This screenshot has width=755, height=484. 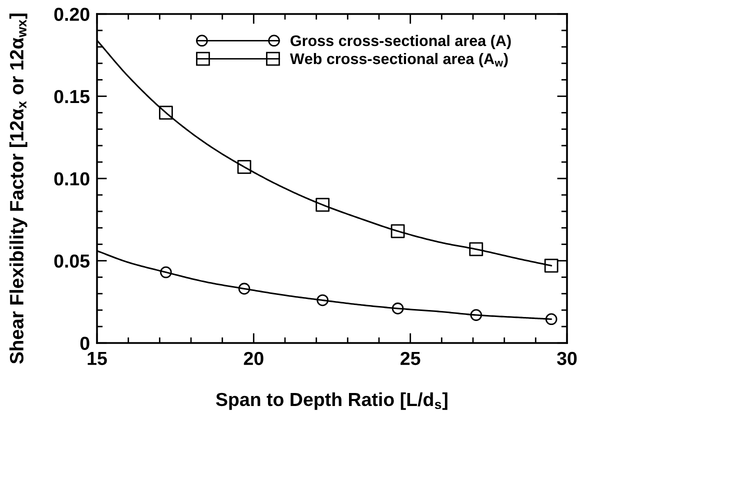 What do you see at coordinates (567, 359) in the screenshot?
I see `x-tick-label: 30` at bounding box center [567, 359].